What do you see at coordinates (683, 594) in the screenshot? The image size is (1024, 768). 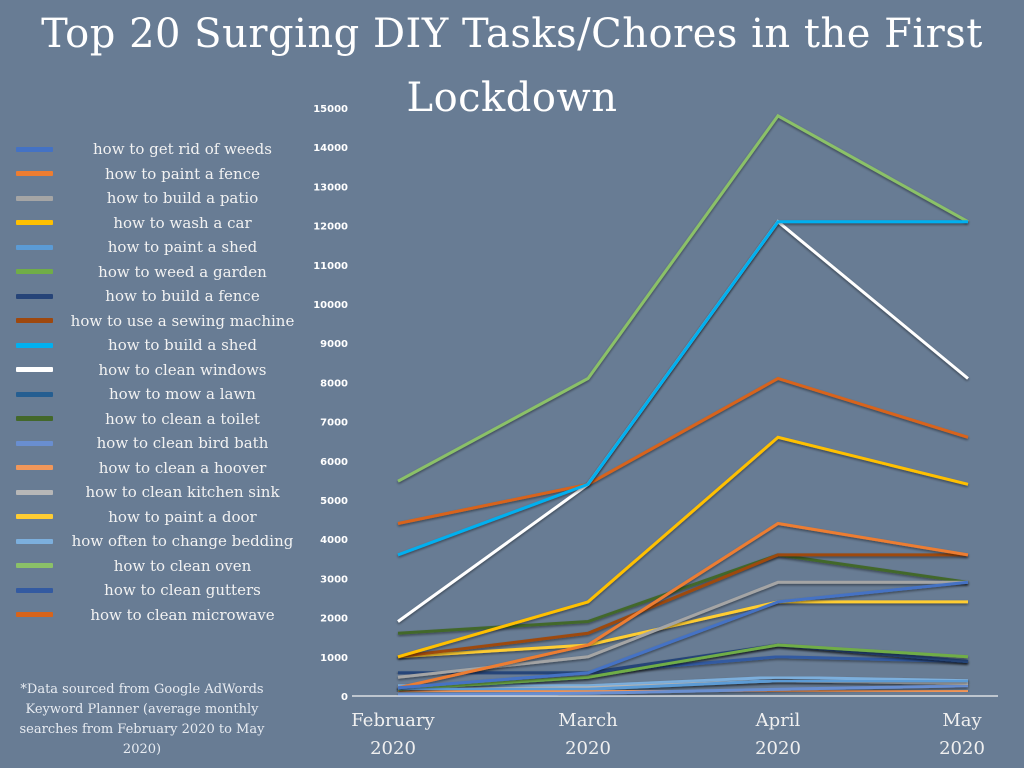 I see `series-line-how-to-clean-a-toilet` at bounding box center [683, 594].